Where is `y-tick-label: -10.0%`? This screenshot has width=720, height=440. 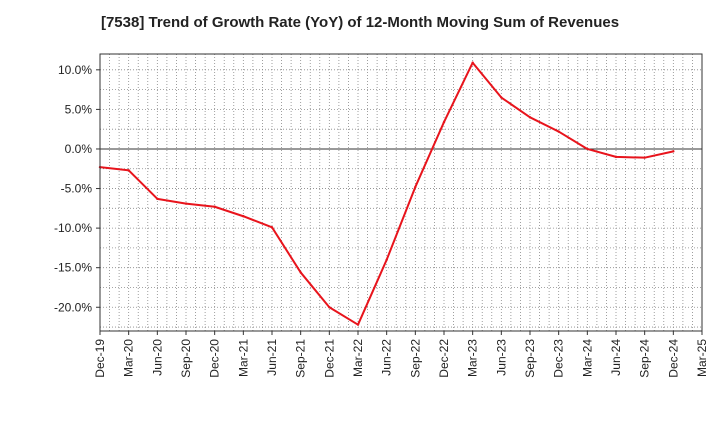
y-tick-label: -10.0% is located at coordinates (73, 228).